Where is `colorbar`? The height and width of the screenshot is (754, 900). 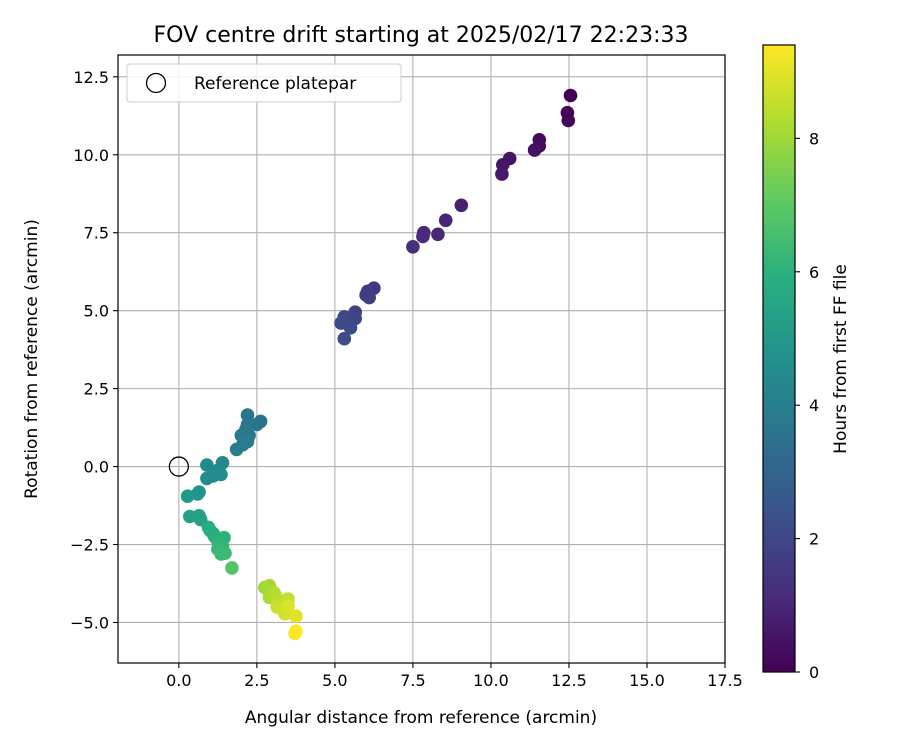 colorbar is located at coordinates (779, 358).